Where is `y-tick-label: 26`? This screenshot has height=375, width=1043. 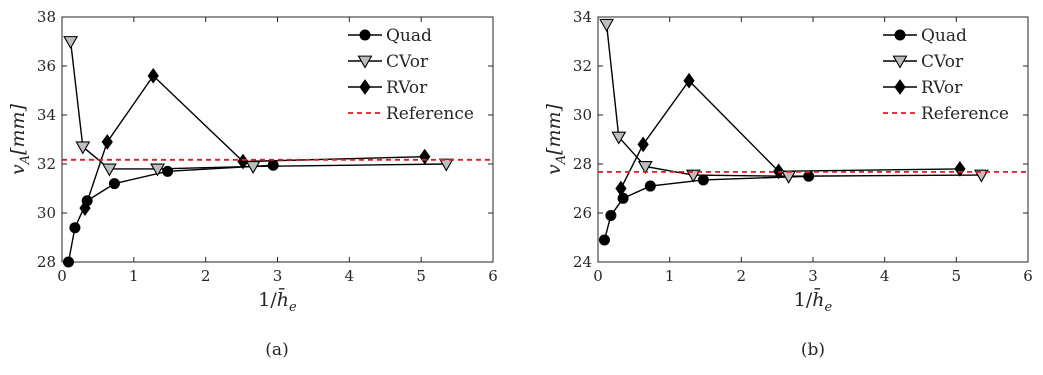
y-tick-label: 26 is located at coordinates (582, 213).